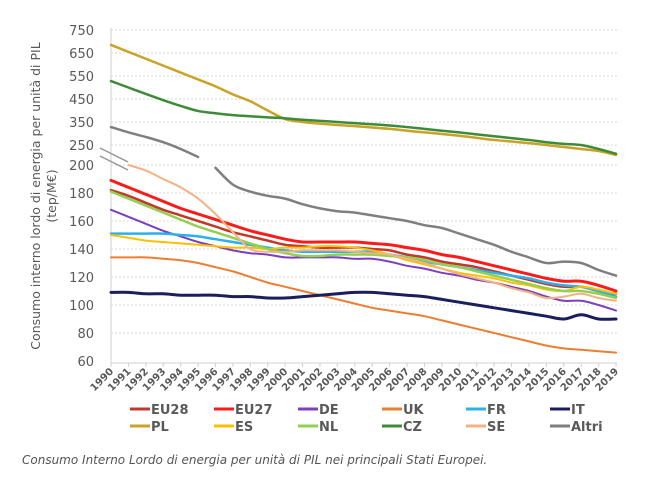 The height and width of the screenshot is (485, 663). Describe the element at coordinates (51, 195) in the screenshot. I see `y-axis-title-line-2: (tep/M€)` at that location.